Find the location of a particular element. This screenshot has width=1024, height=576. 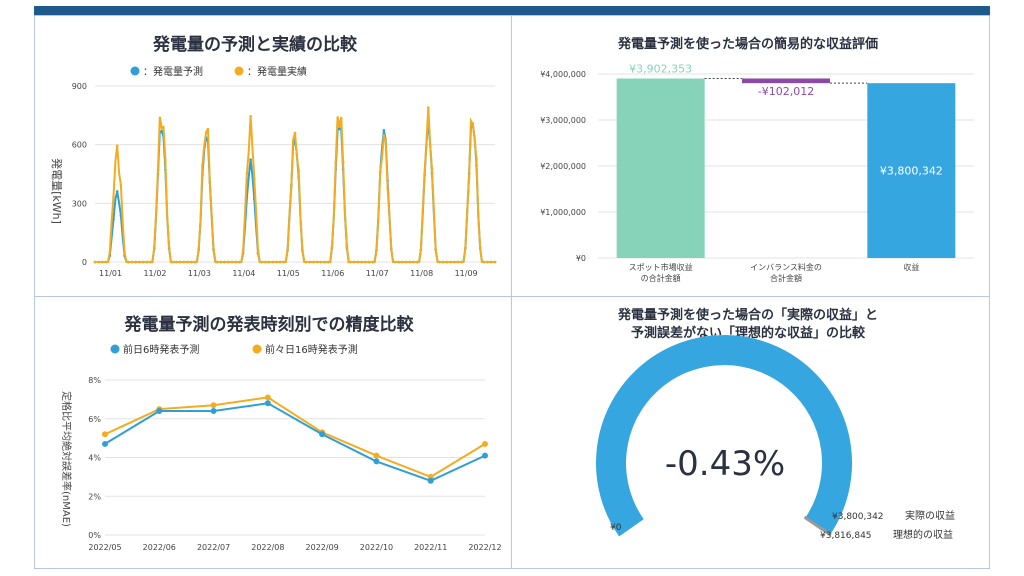

x-tick-label: 2022/08 is located at coordinates (267, 547).